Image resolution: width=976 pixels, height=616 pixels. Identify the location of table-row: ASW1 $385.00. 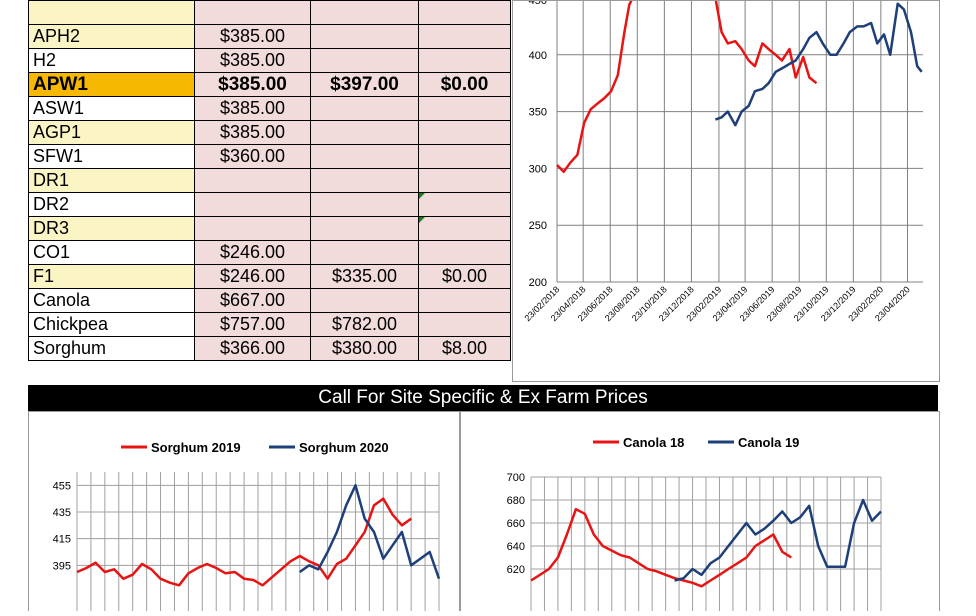
(269, 108).